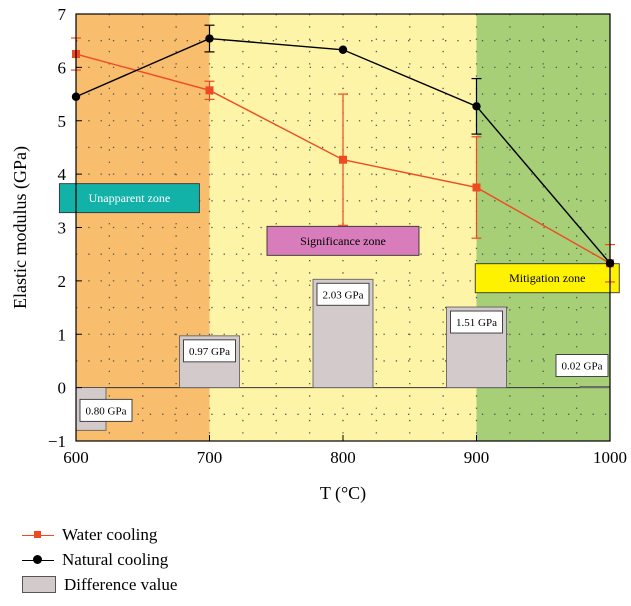 The height and width of the screenshot is (606, 631). I want to click on zone-label-mitigation-zone: Mitigation zone, so click(547, 278).